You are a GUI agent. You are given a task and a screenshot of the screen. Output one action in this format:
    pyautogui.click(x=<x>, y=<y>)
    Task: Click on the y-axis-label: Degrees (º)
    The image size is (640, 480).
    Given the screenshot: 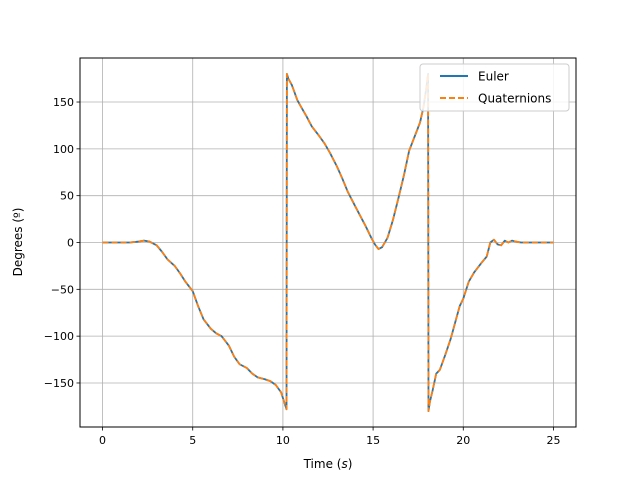 What is the action you would take?
    pyautogui.click(x=18, y=242)
    